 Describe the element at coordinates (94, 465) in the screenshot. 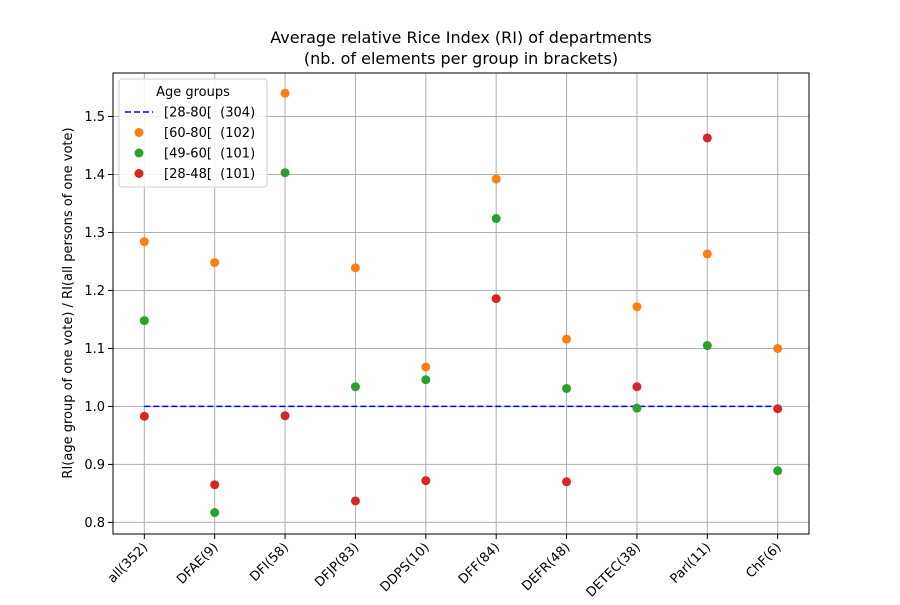

I see `y-tick-label: 0.9` at that location.